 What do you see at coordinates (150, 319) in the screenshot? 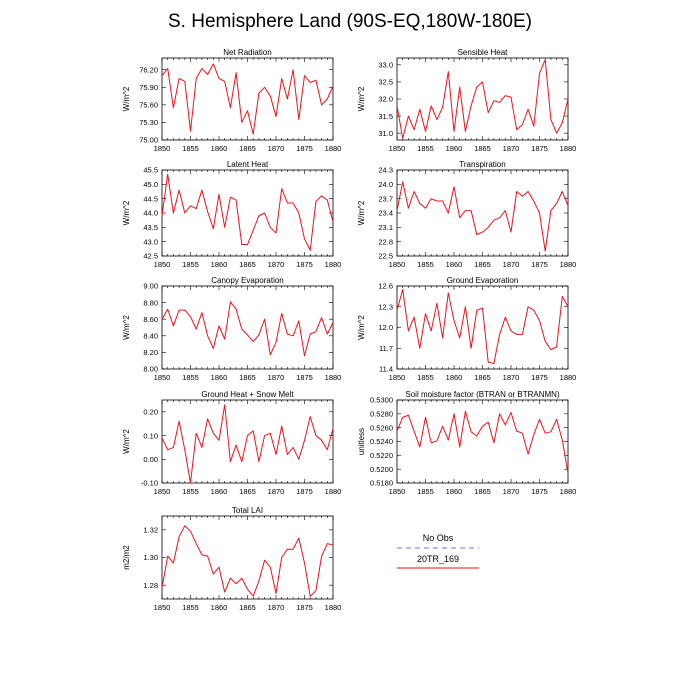
I see `y-tick-label: 8.60` at bounding box center [150, 319].